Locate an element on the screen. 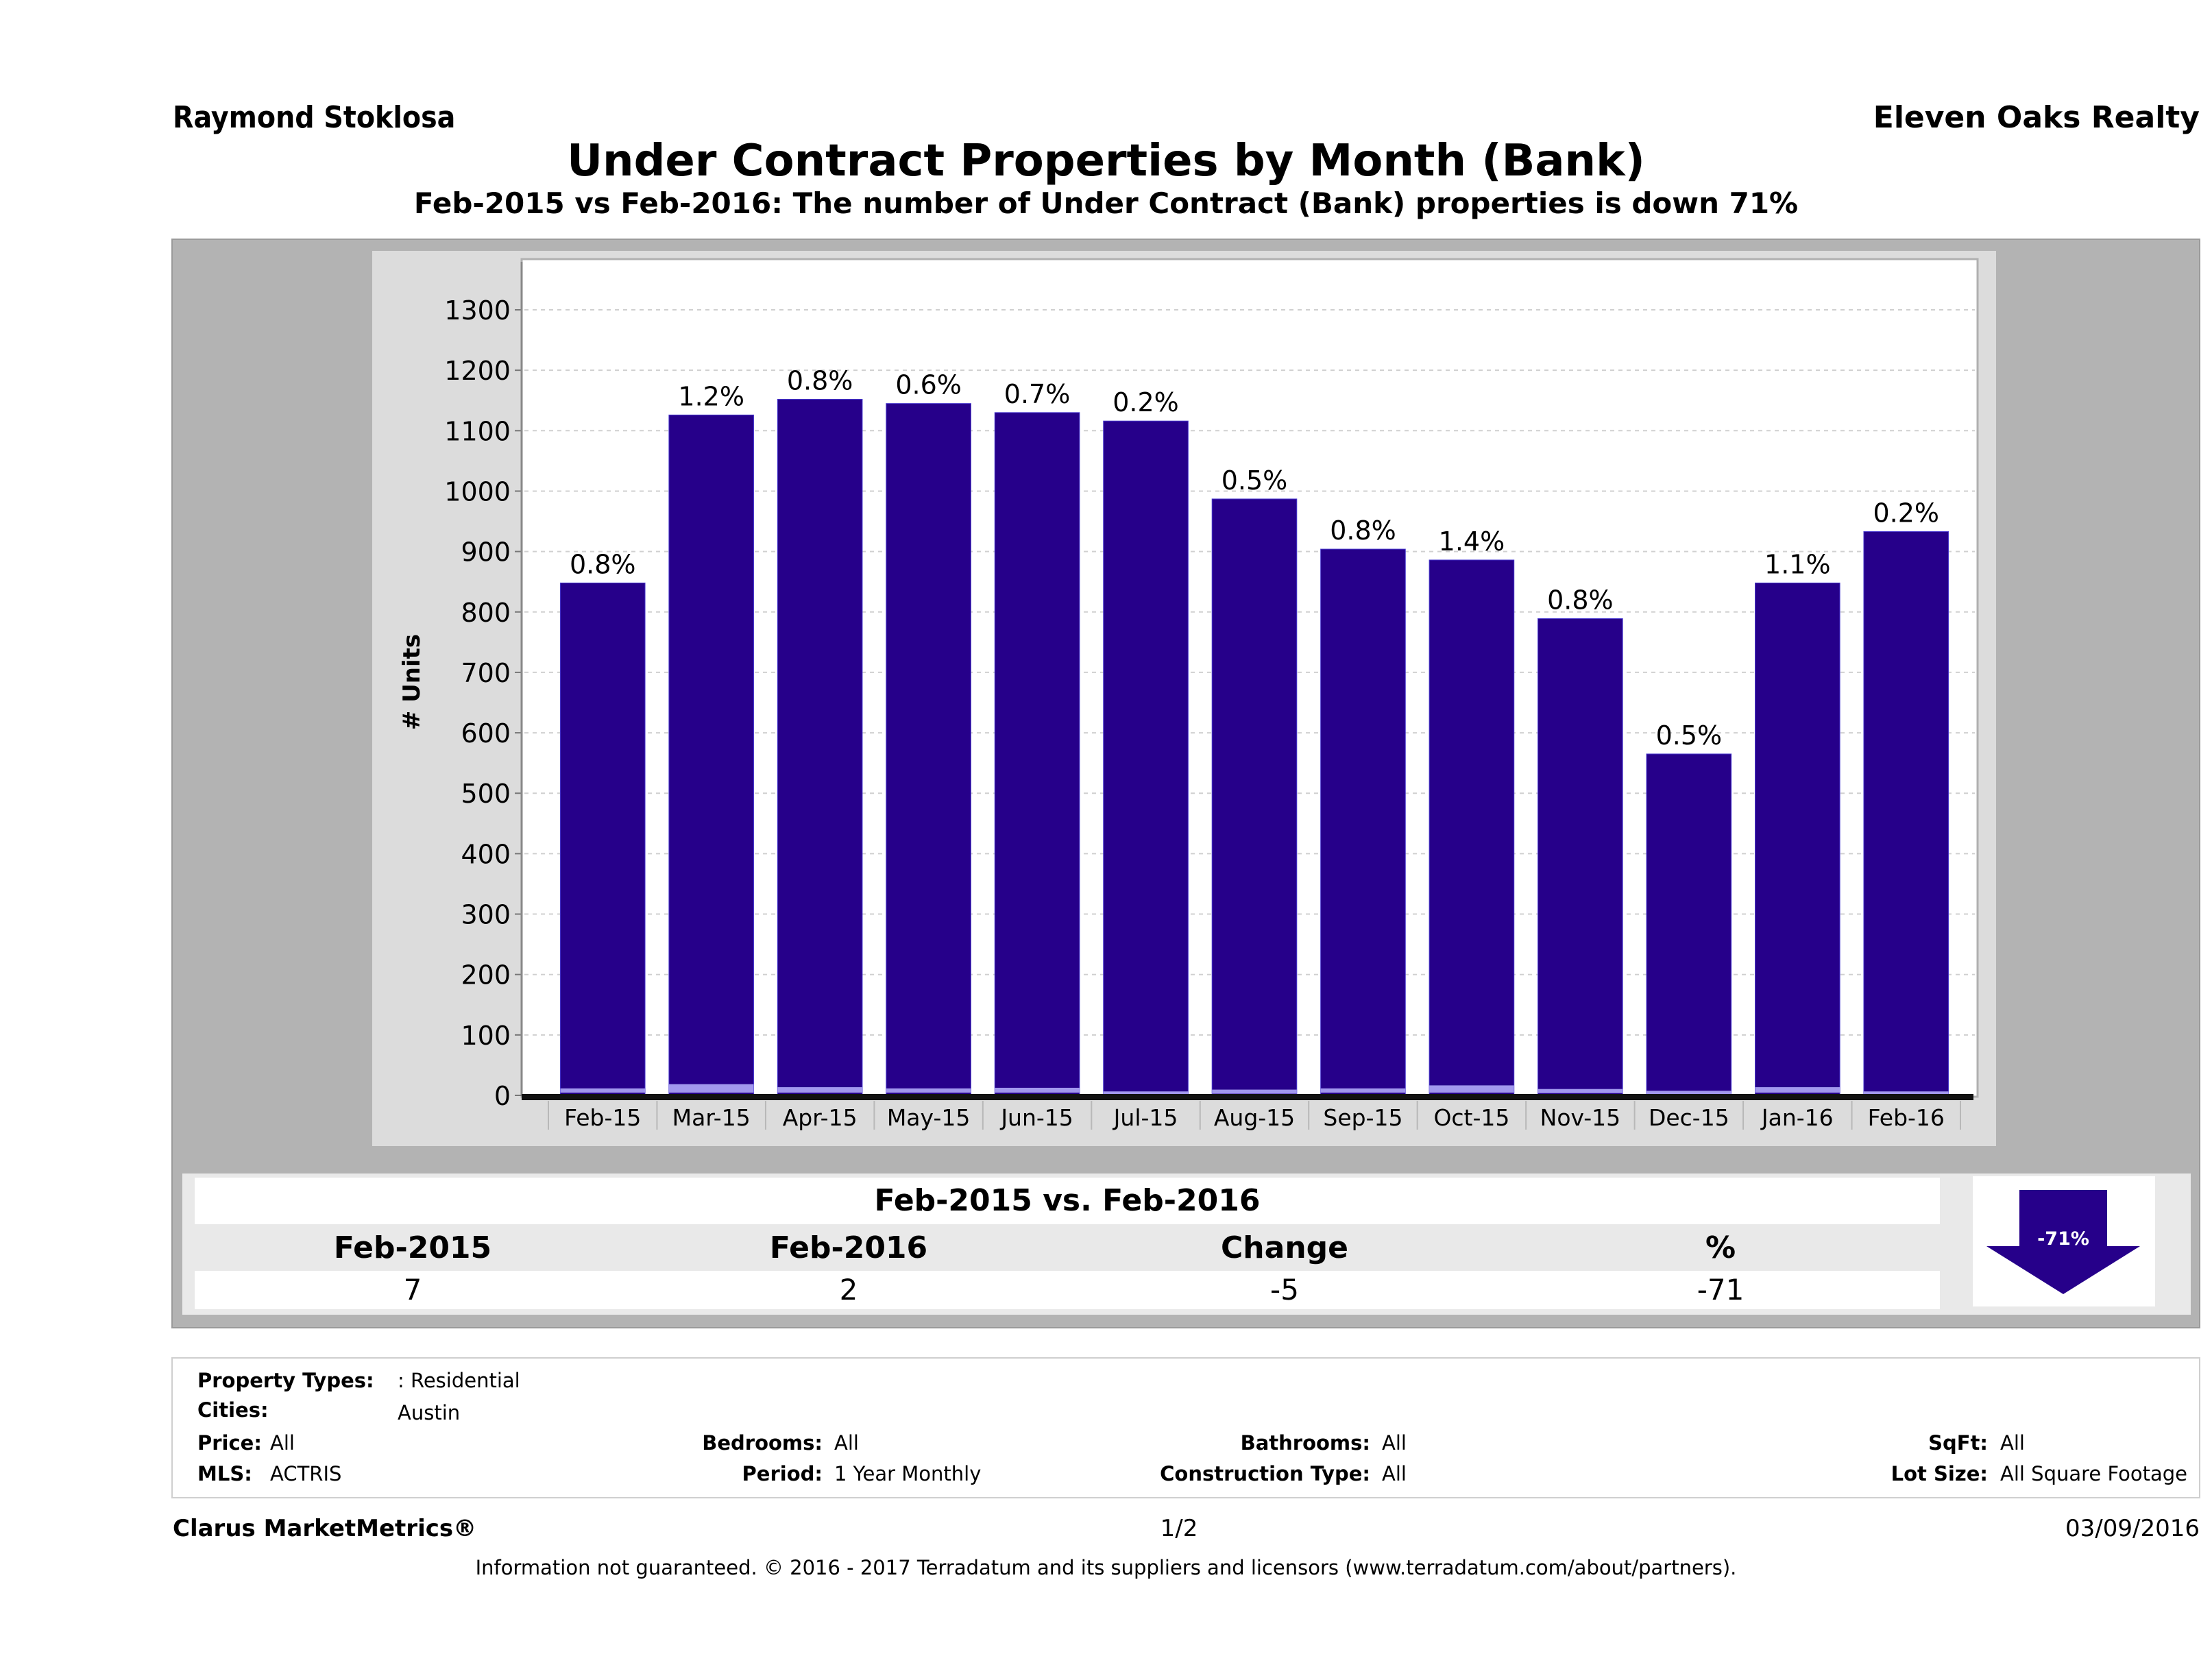 The image size is (2212, 1678). summary-value-feb-2016: 2 is located at coordinates (849, 1289).